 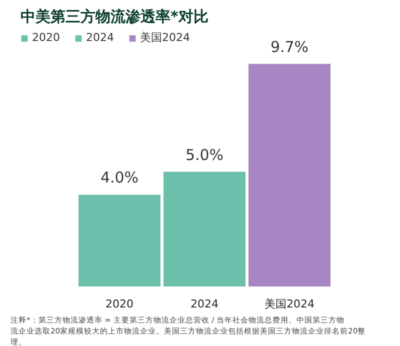 I want to click on x-tick-label: 2020, so click(x=120, y=304).